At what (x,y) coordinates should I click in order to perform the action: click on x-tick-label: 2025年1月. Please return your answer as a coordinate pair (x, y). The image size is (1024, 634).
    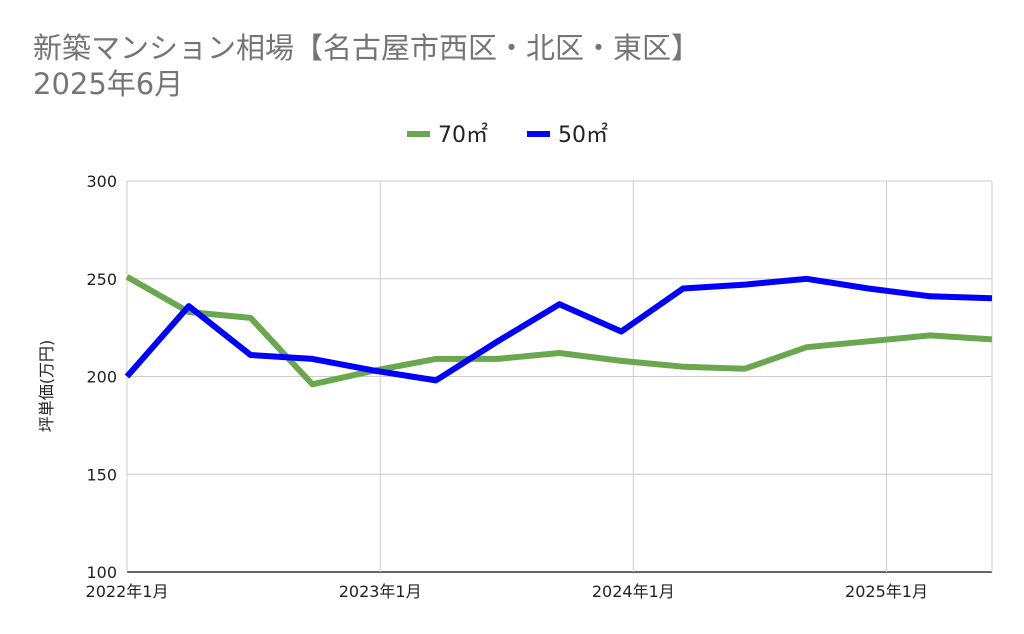
    Looking at the image, I should click on (886, 591).